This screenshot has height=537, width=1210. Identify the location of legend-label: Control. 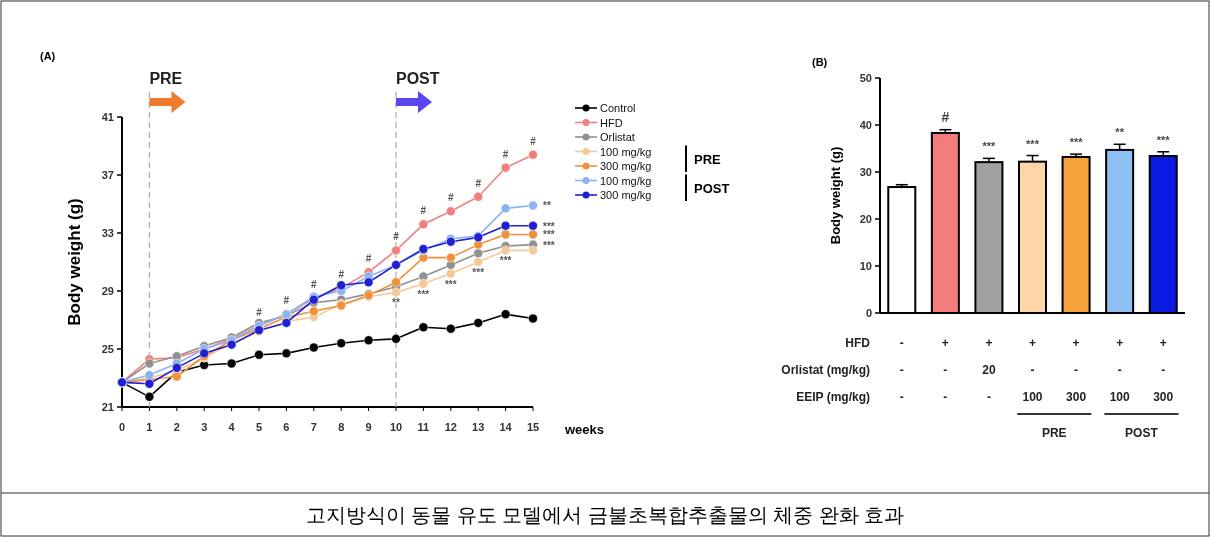
(618, 108).